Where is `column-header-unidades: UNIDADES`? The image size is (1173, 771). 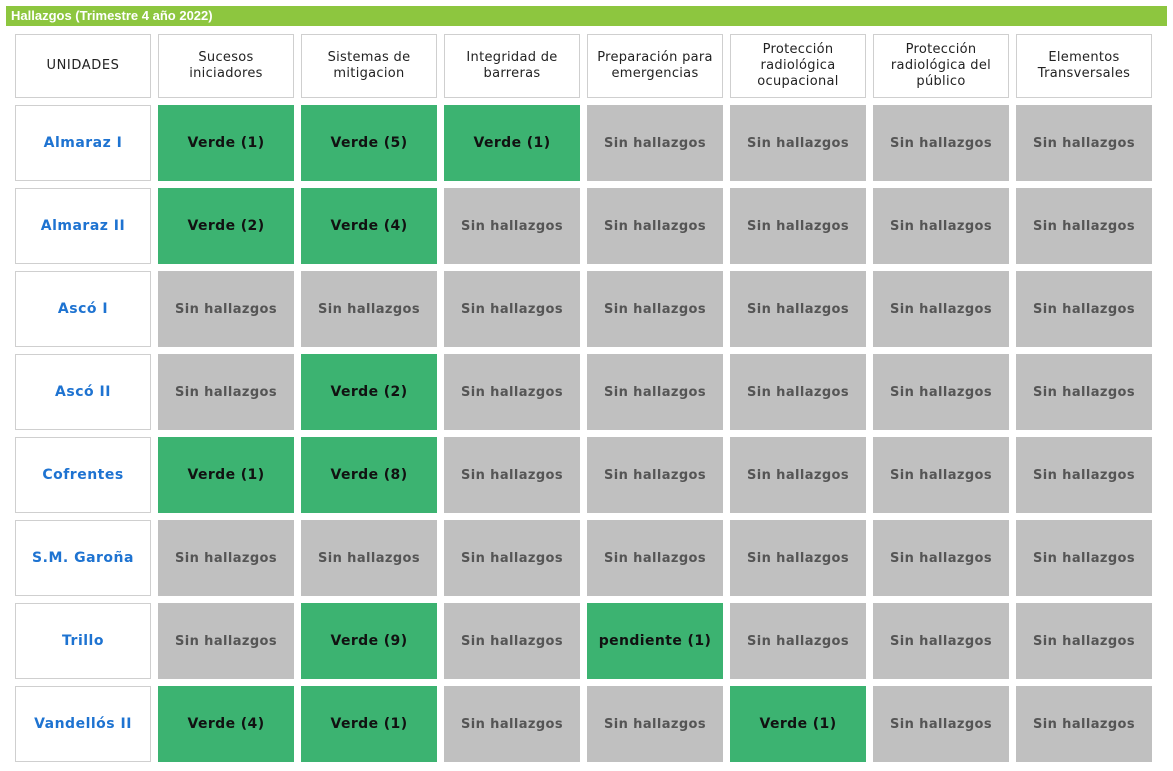 column-header-unidades: UNIDADES is located at coordinates (83, 66).